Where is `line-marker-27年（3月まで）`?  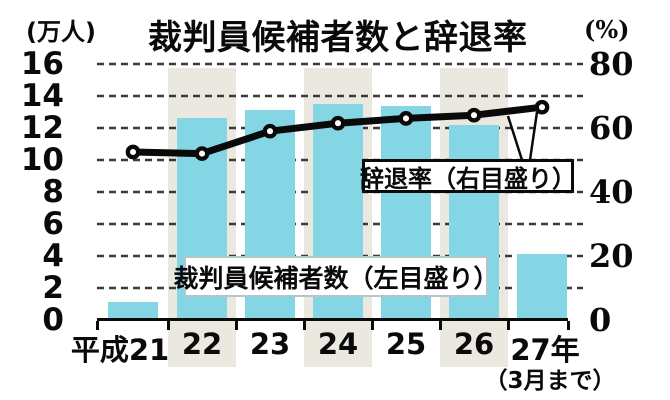
line-marker-27年（3月まで） is located at coordinates (542, 107).